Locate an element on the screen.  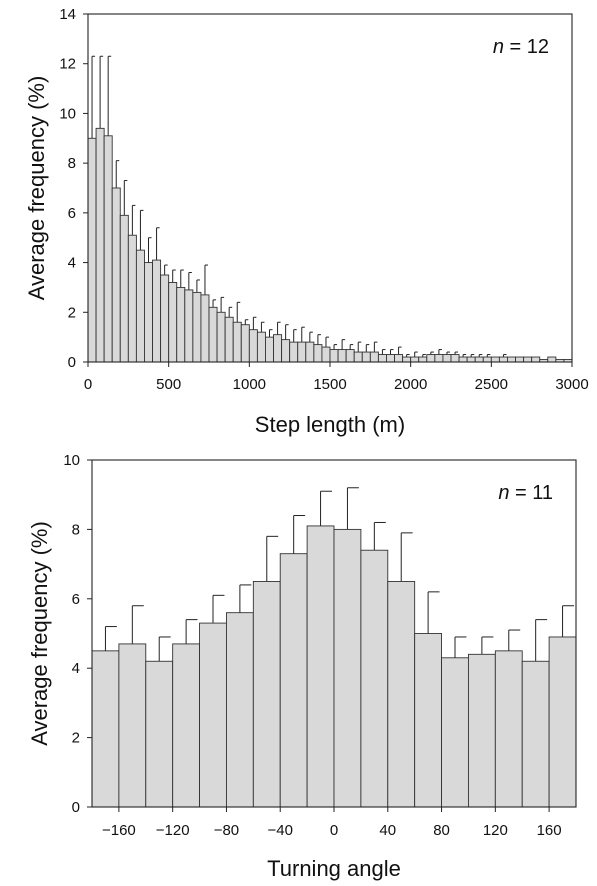
x-tick-label: 1000 is located at coordinates (249, 384).